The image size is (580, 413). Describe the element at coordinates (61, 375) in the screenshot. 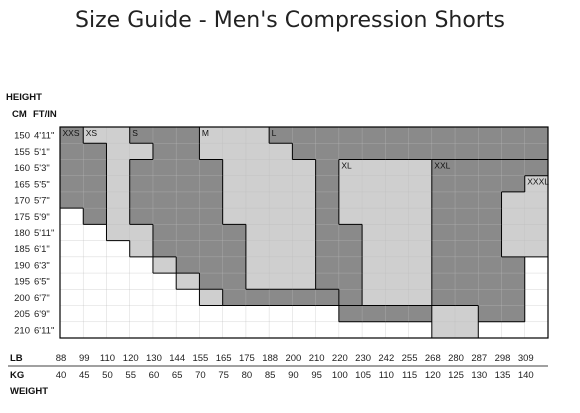

I see `weight-kg-tick: 40` at that location.